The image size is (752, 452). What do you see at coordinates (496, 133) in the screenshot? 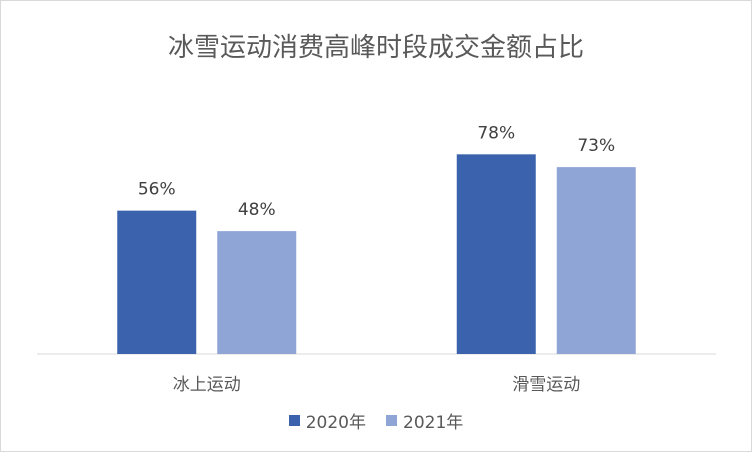
I see `data-label-1-0: 78%` at bounding box center [496, 133].